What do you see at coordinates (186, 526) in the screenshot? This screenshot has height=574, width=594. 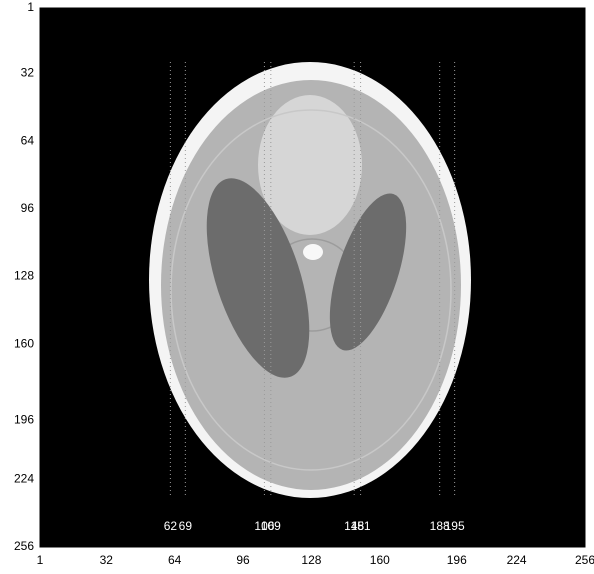 I see `marker-label: 69` at bounding box center [186, 526].